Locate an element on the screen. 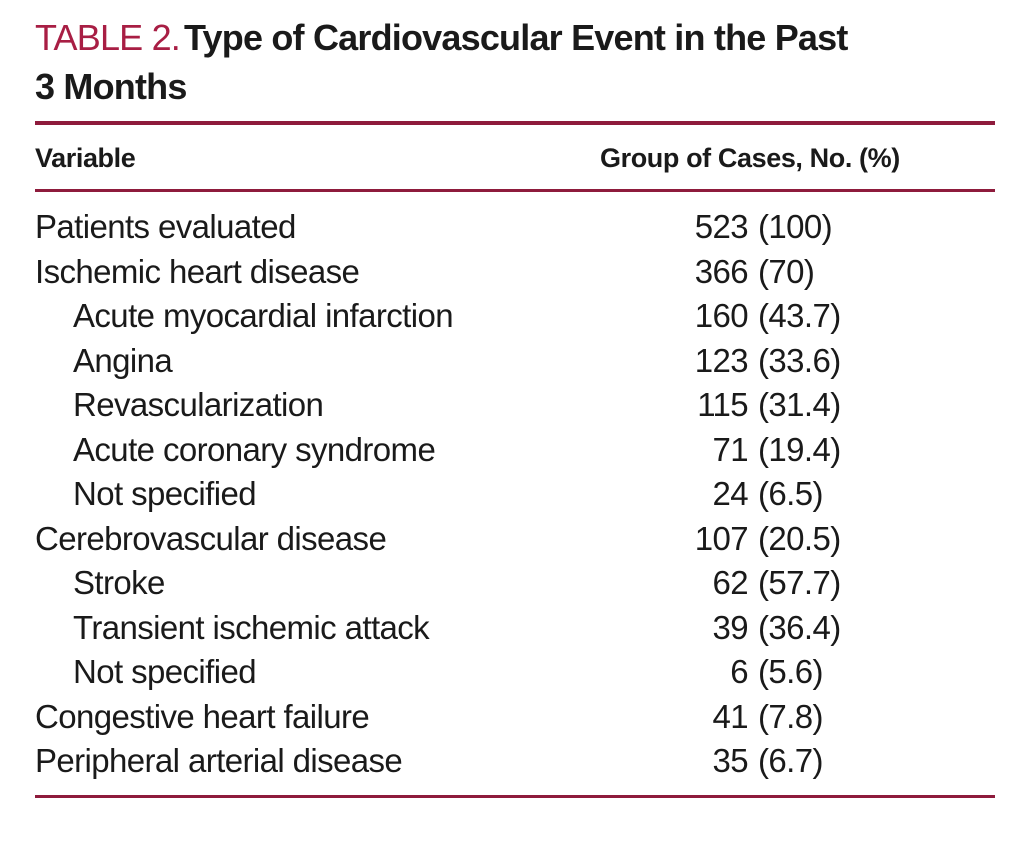 The height and width of the screenshot is (841, 1025). row-value: 35 (6.7) is located at coordinates (797, 767).